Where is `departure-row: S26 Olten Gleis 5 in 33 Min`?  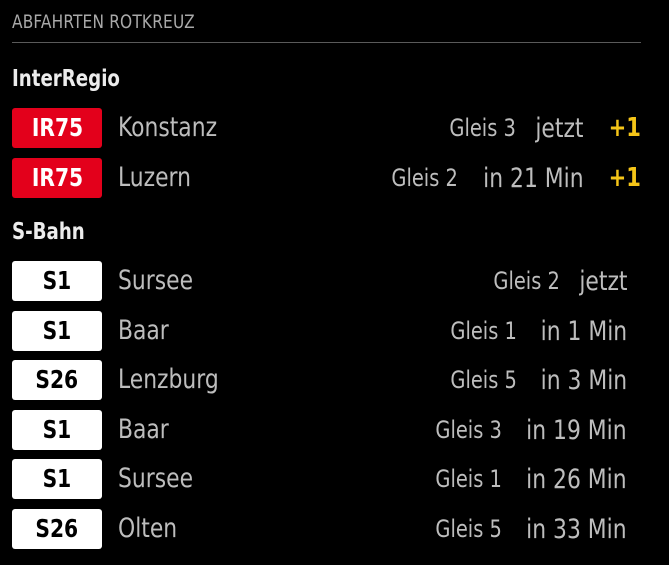
departure-row: S26 Olten Gleis 5 in 33 Min is located at coordinates (326, 529).